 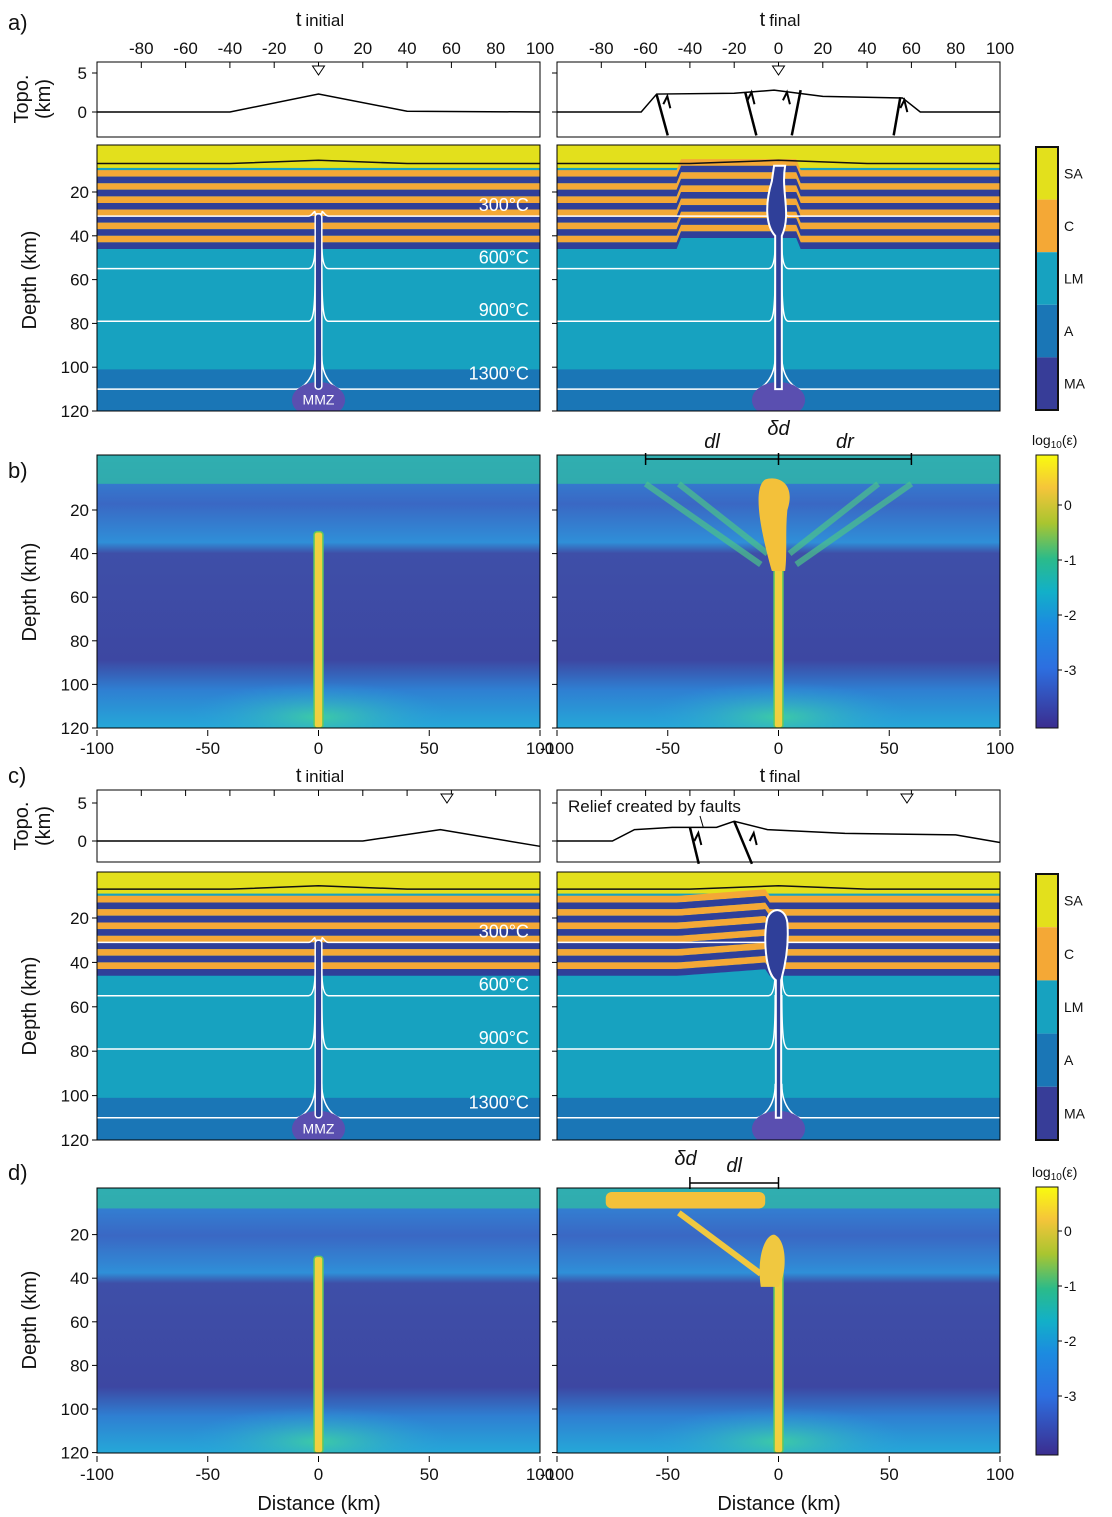 I want to click on topo-y-tick-label: 0, so click(x=82, y=841).